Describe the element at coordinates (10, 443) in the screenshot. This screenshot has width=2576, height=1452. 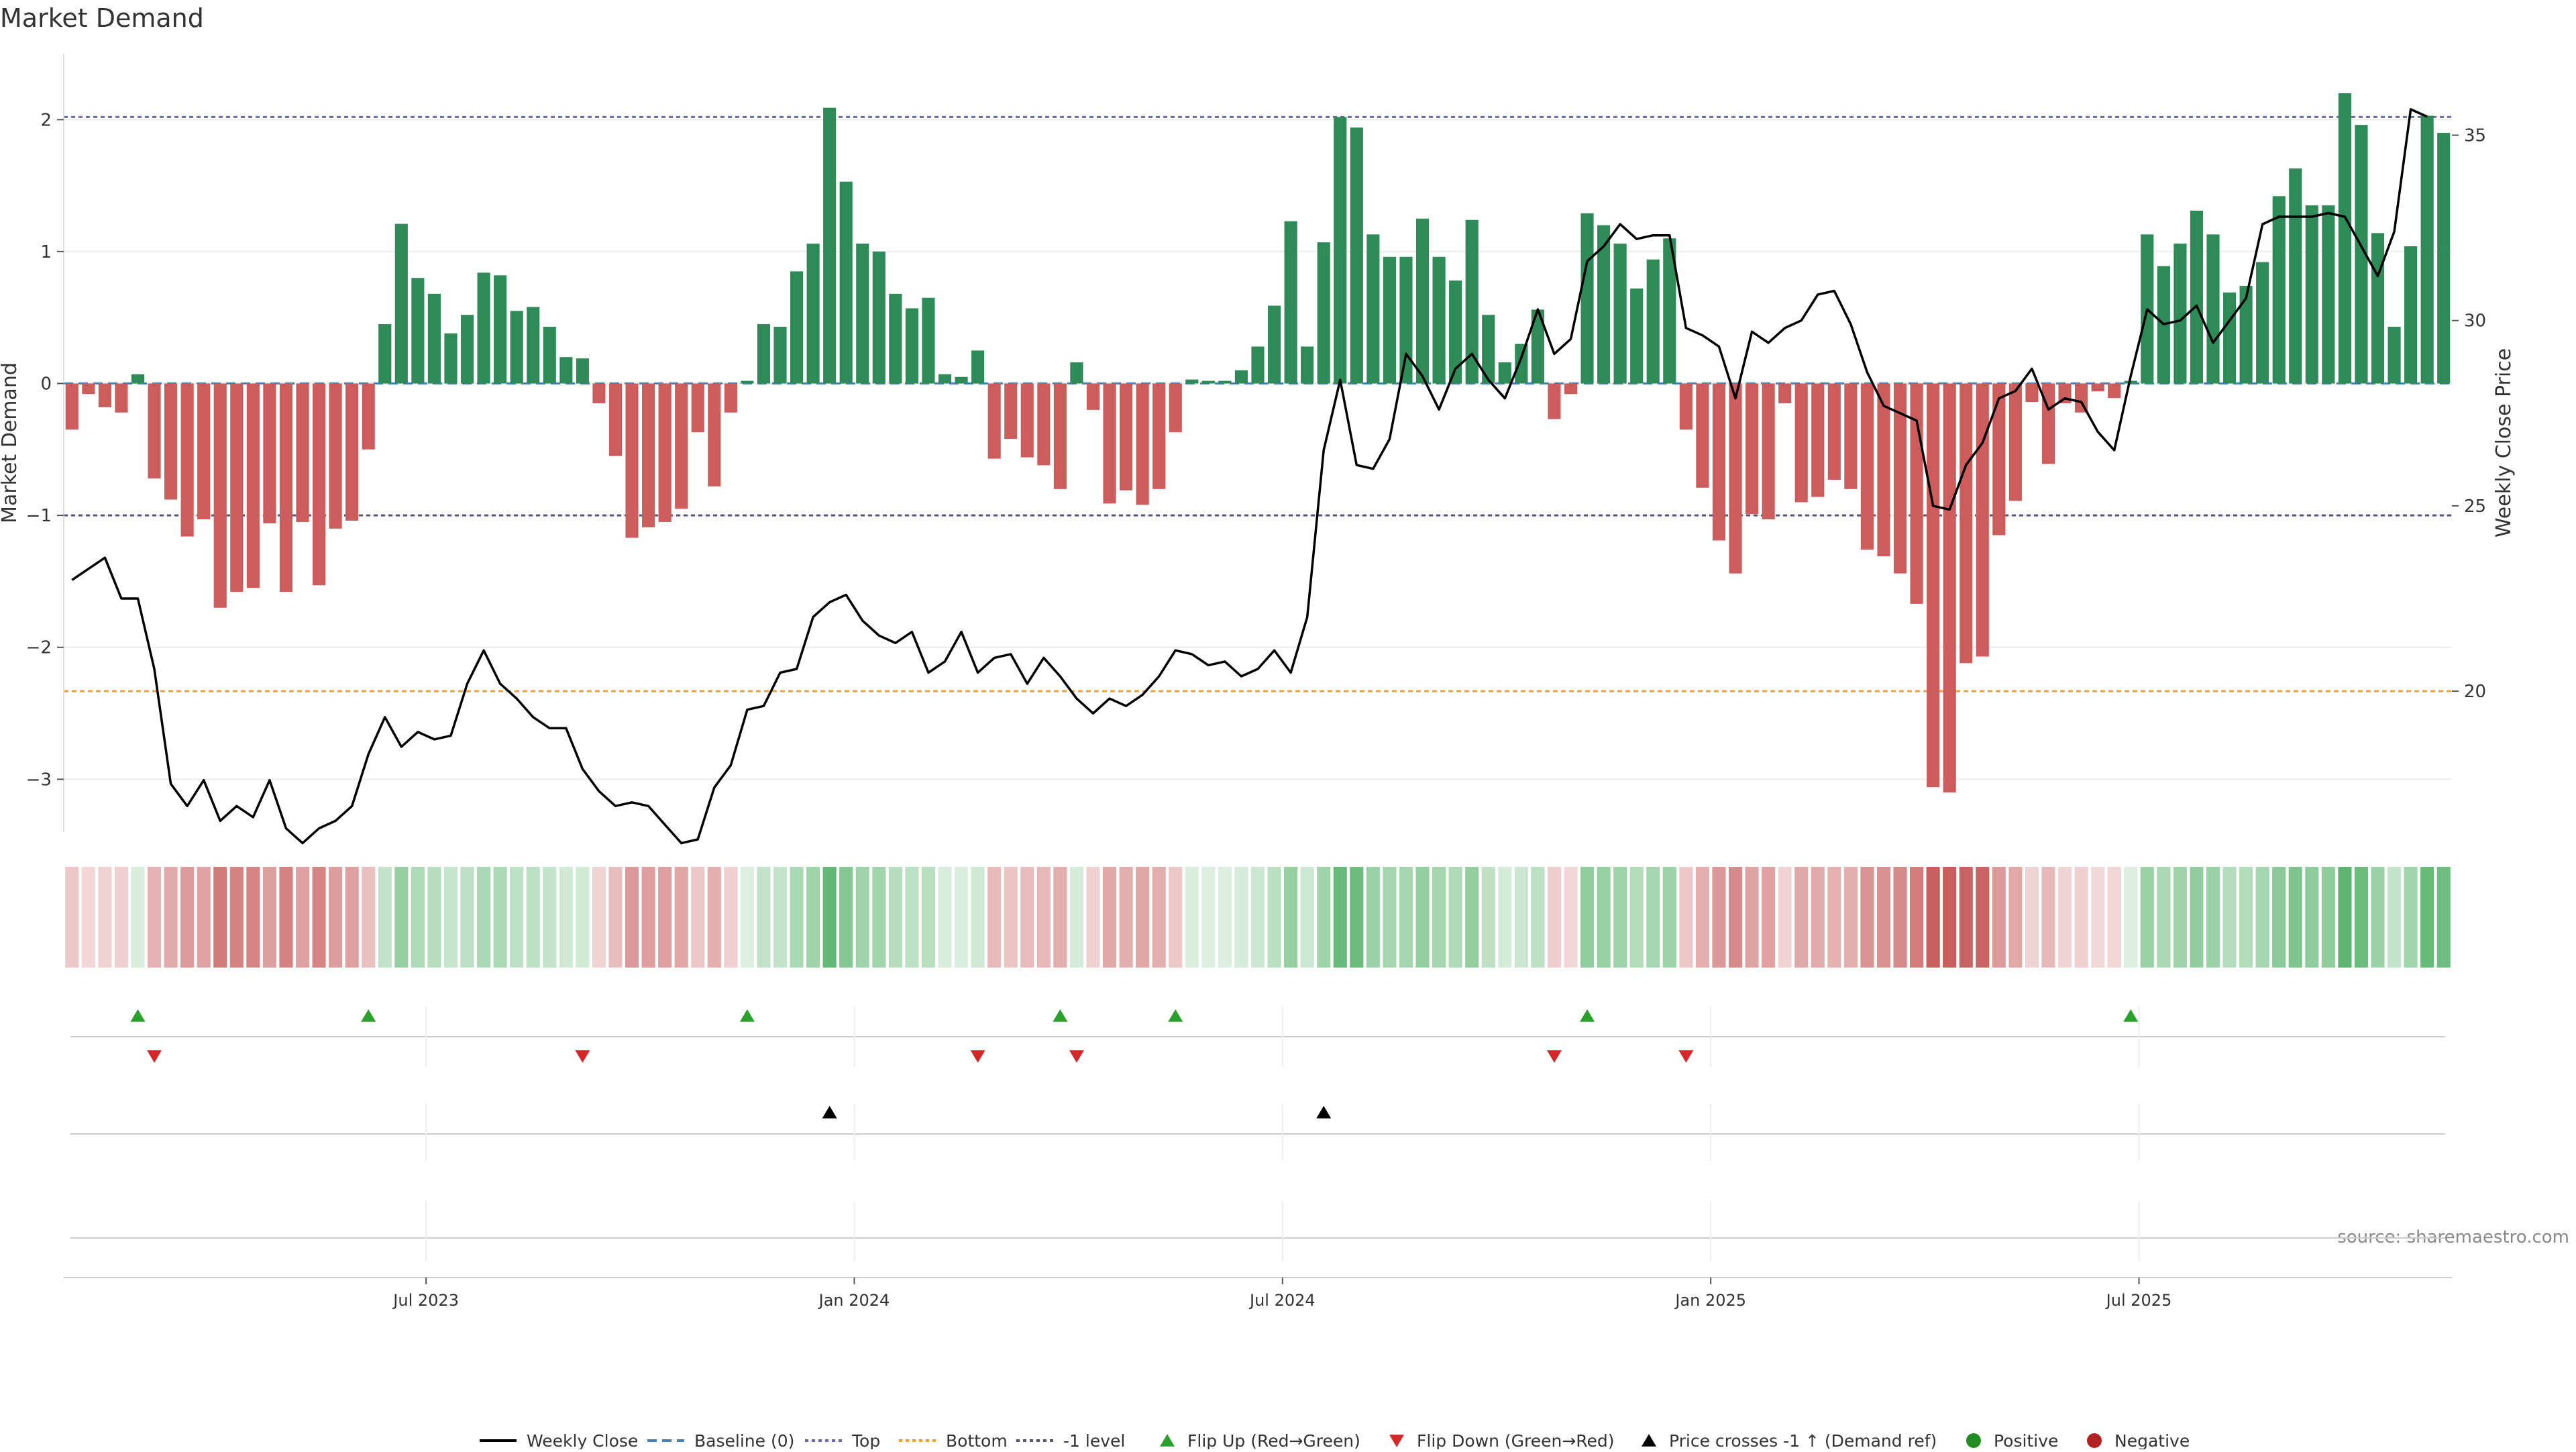
I see `y-axis-label: Market Demand` at that location.